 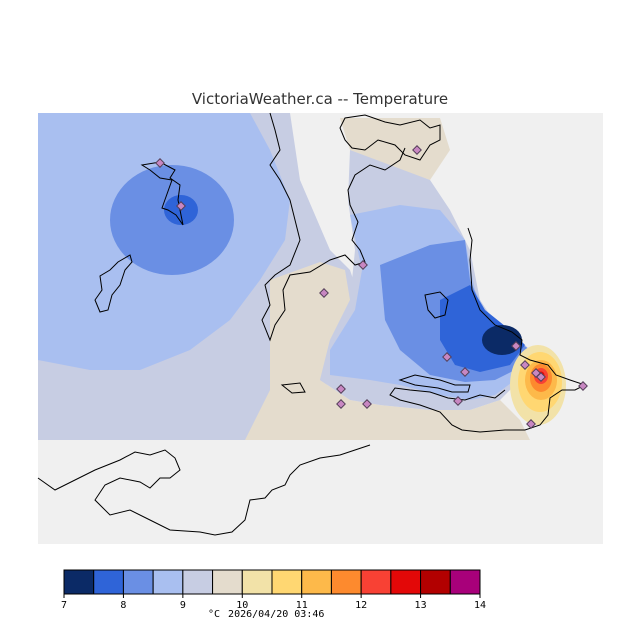 What do you see at coordinates (293, 388) in the screenshot?
I see `coastline-small-island` at bounding box center [293, 388].